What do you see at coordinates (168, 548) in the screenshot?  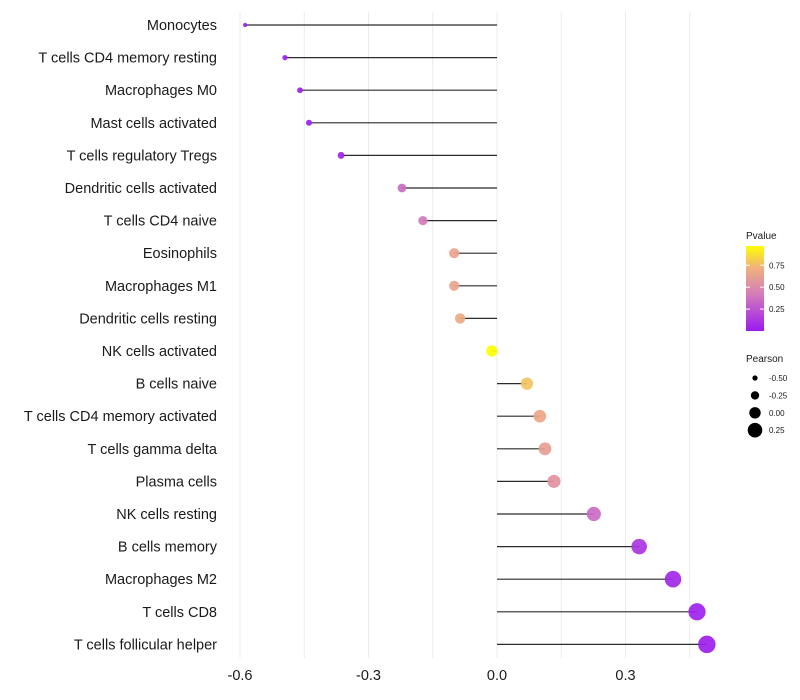 I see `y-axis-label: B cells memory` at bounding box center [168, 548].